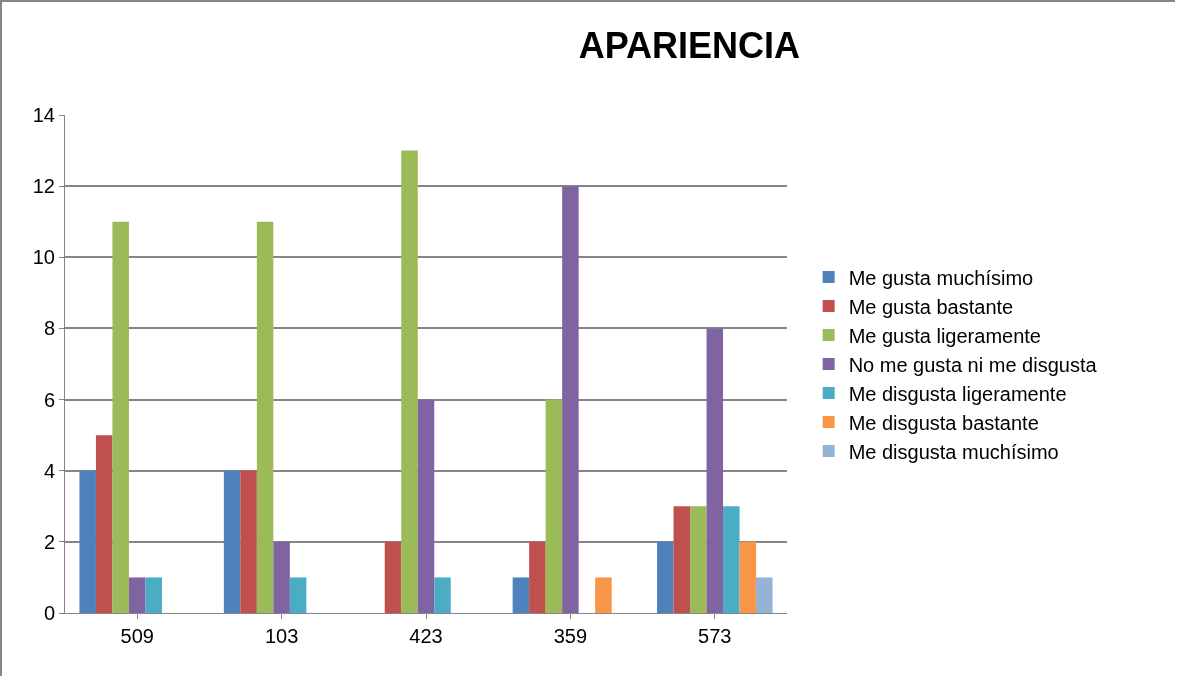 Image resolution: width=1179 pixels, height=680 pixels. Describe the element at coordinates (49, 470) in the screenshot. I see `y-tick-label: 4` at that location.